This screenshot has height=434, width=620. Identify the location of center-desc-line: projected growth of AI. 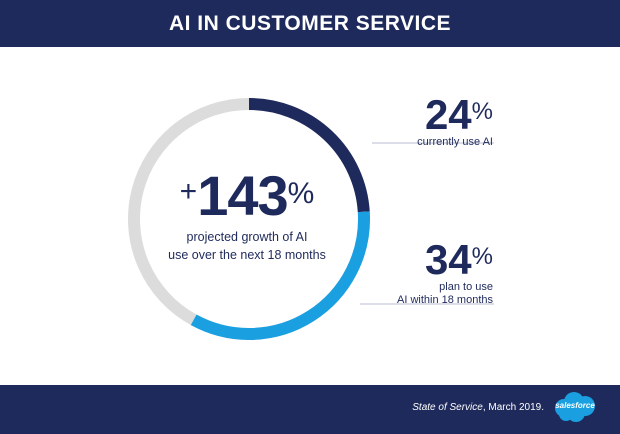
(247, 237).